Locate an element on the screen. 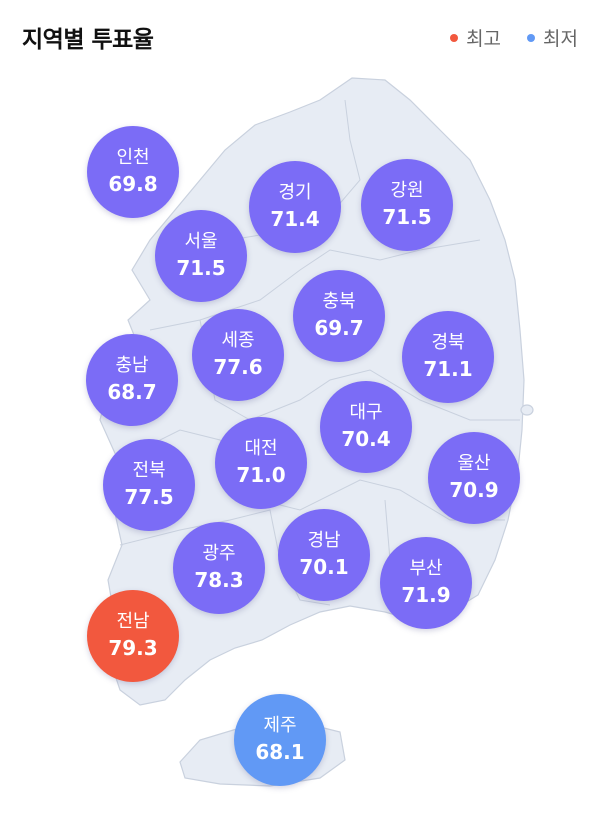 The image size is (600, 814). region-bubble: 울산 70.9 is located at coordinates (474, 478).